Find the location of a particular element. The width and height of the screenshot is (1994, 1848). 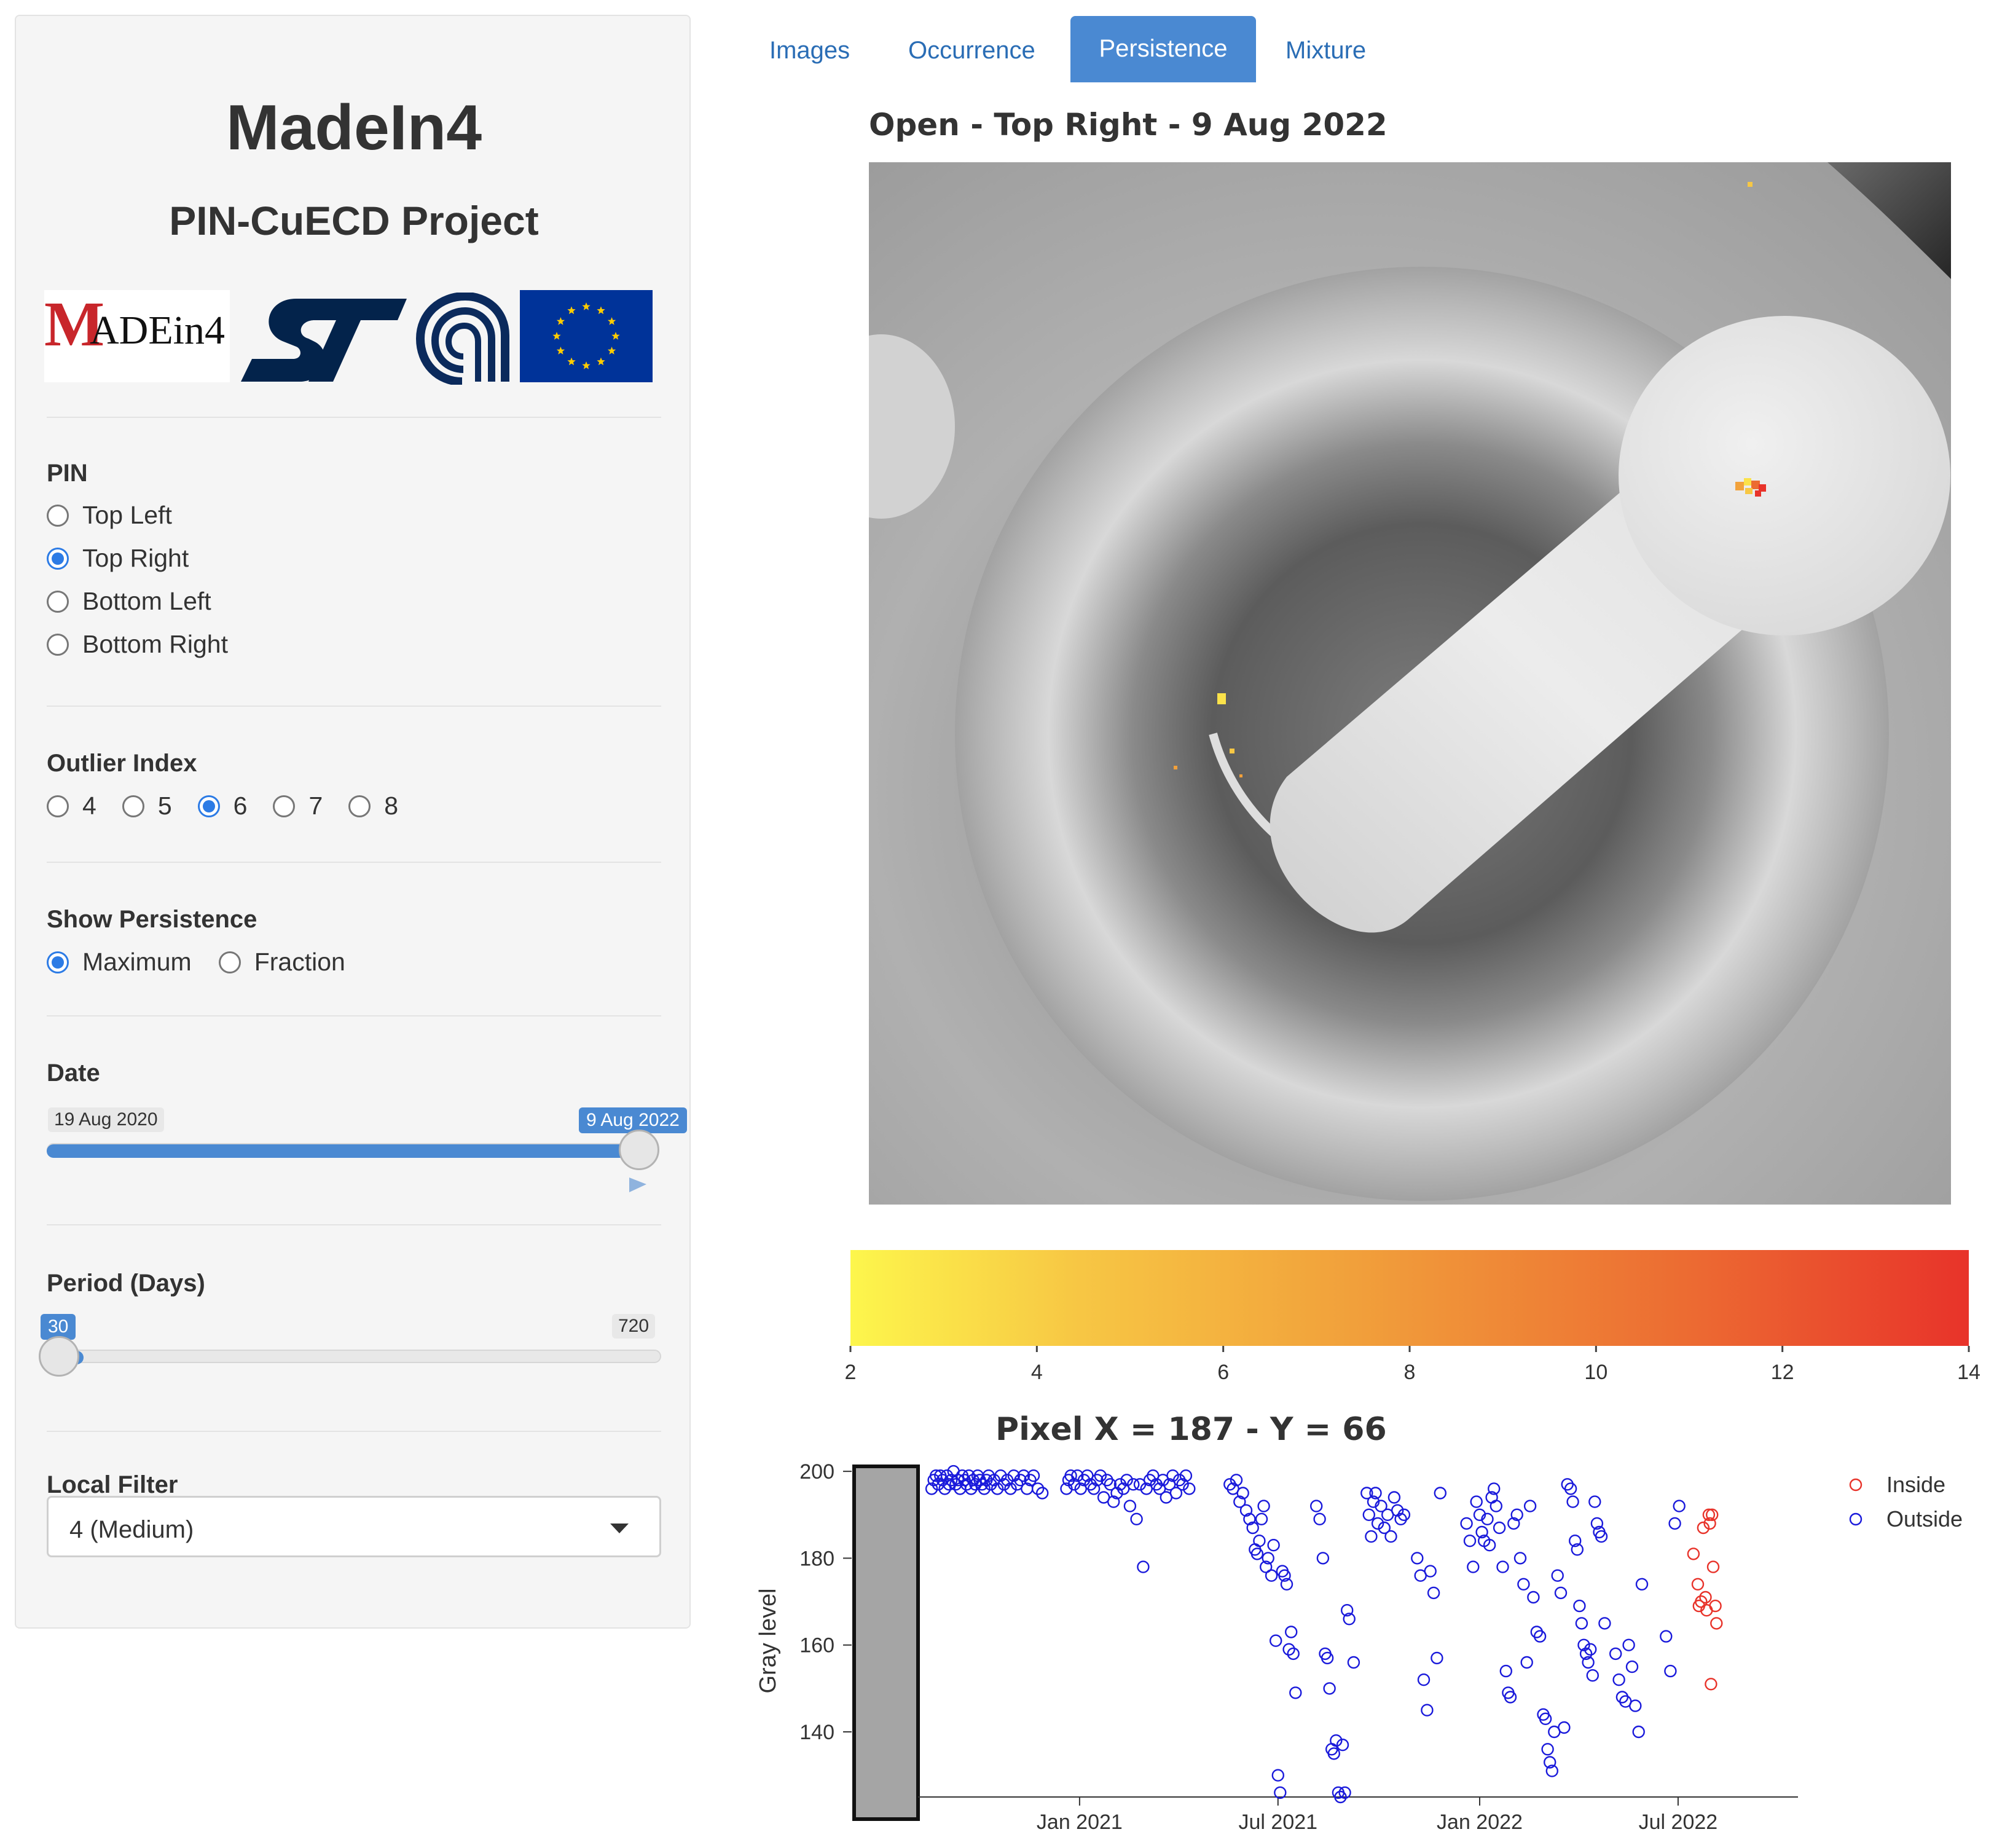

cnr-logo is located at coordinates (462, 339).